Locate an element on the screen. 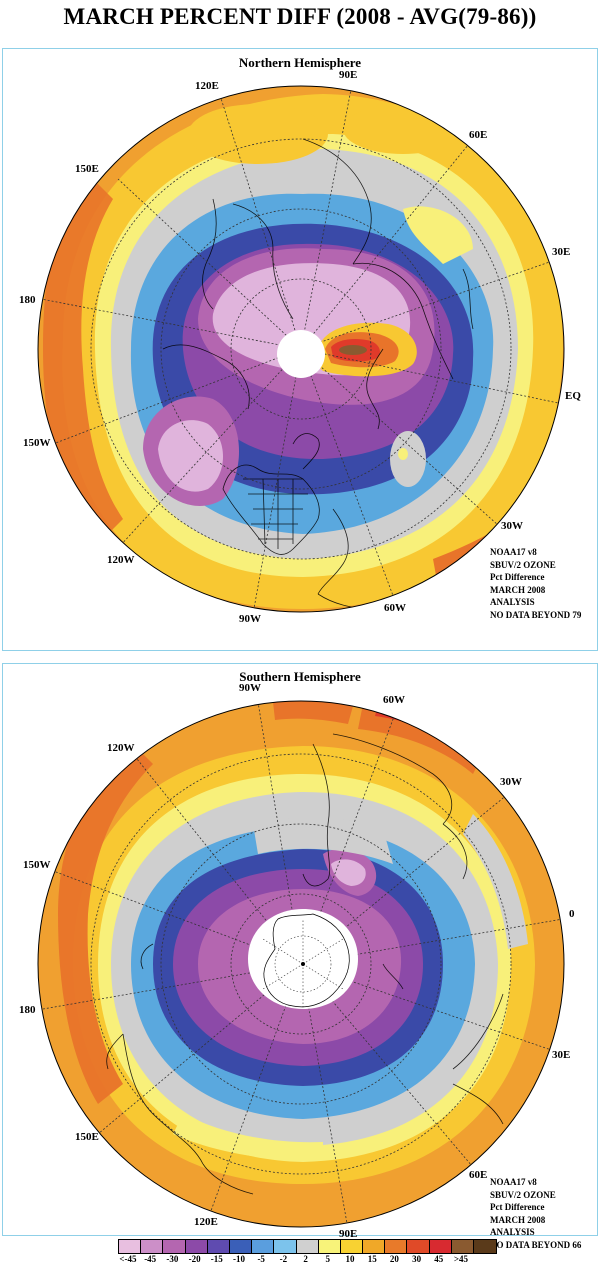 The width and height of the screenshot is (600, 1266). info-line-limit: NO DATA BEYOND 66 is located at coordinates (536, 1244).